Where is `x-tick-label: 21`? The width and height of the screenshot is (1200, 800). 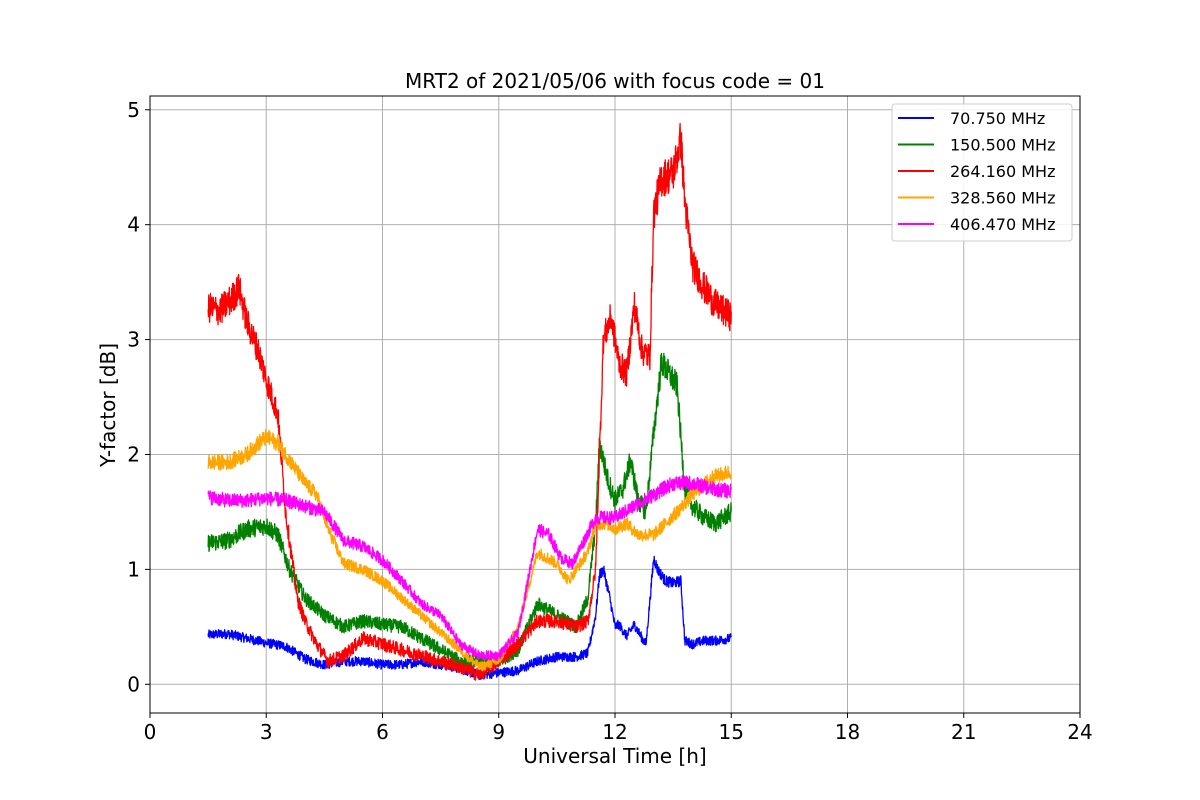 x-tick-label: 21 is located at coordinates (963, 732).